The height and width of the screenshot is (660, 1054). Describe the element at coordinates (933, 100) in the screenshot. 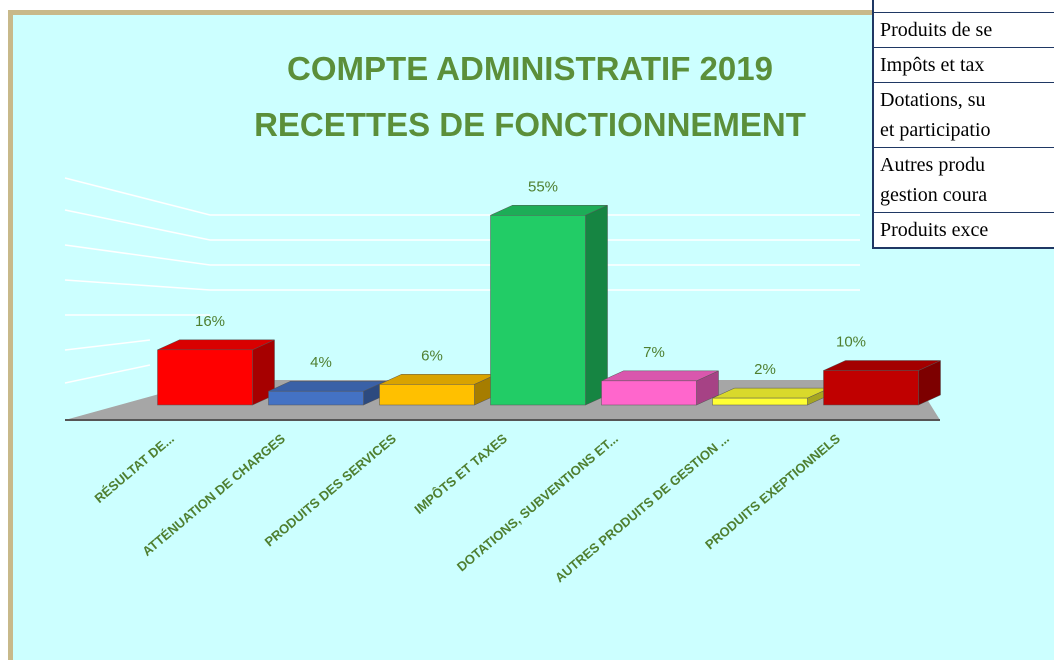

I see `cell-text: Dotations, su` at that location.